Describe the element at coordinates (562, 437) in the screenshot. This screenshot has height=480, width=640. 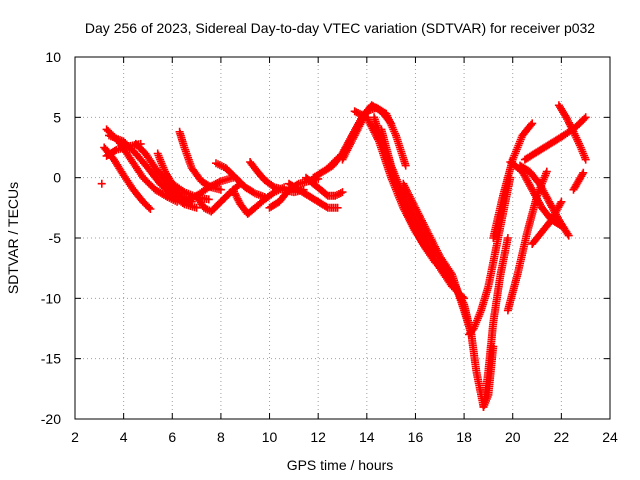
I see `x-tick-label: 22` at that location.